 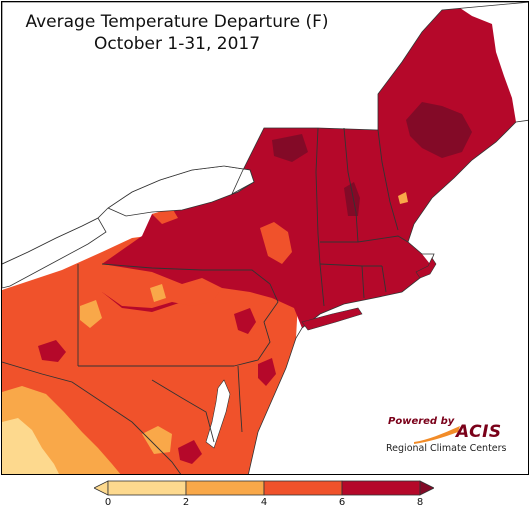 I want to click on region-4-6-ny-west, so click(x=165, y=216).